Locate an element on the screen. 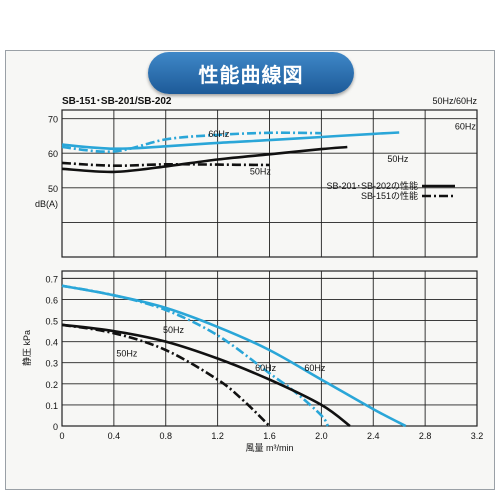 This screenshot has height=500, width=500. pressure-curve-sb201-202-50hz is located at coordinates (206, 375).